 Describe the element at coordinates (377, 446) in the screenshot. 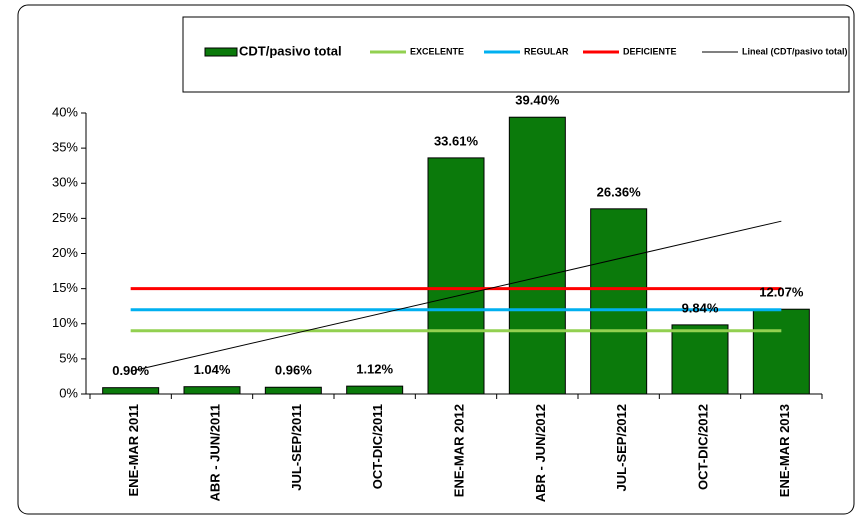

I see `x-tick-label: OCT-DIC/2011` at that location.